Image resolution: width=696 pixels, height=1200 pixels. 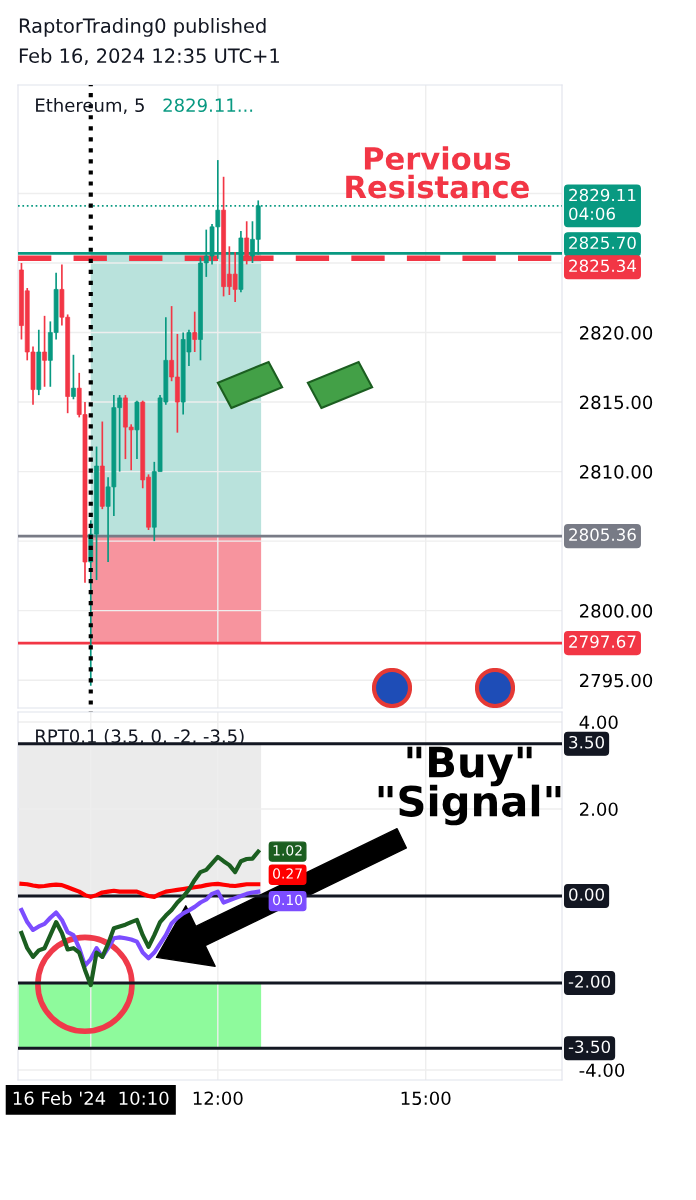 What do you see at coordinates (602, 266) in the screenshot?
I see `ref-line-label: 2825.34` at bounding box center [602, 266].